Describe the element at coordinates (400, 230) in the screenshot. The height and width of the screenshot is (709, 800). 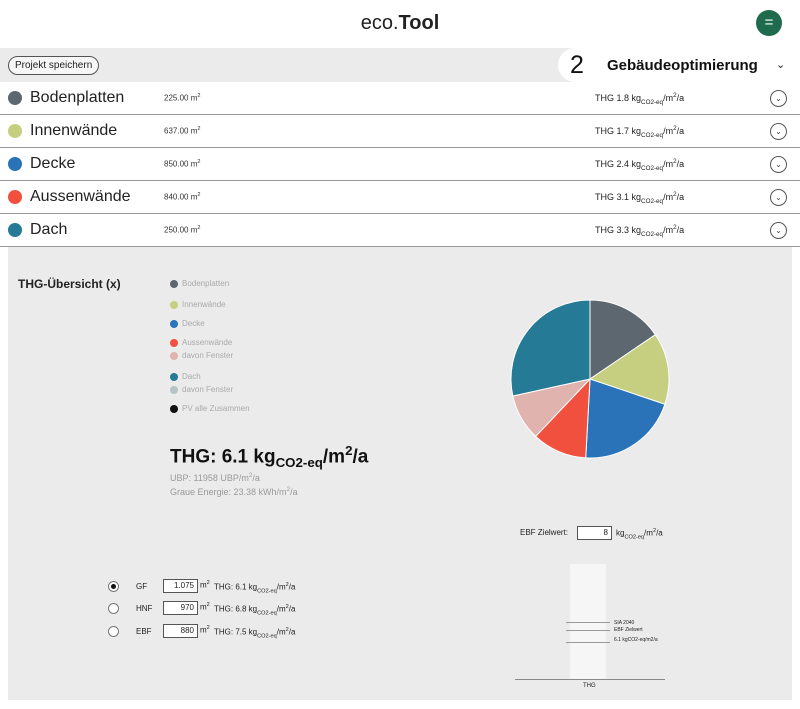
I see `element-row: Dach 250.00 m2 THG 3.3 kgCO2-eq/m2/a ⌄` at that location.